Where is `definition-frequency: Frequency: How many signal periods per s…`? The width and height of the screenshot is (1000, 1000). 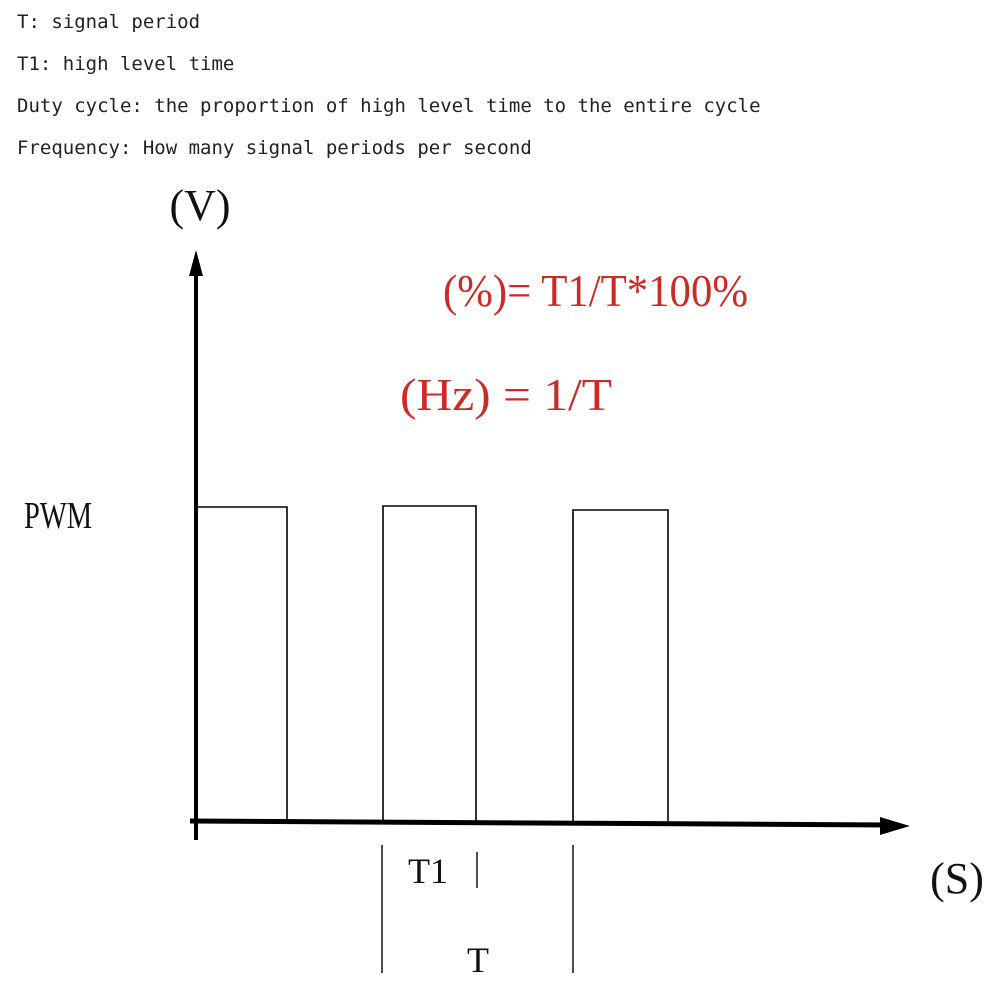 definition-frequency: Frequency: How many signal periods per s… is located at coordinates (274, 148).